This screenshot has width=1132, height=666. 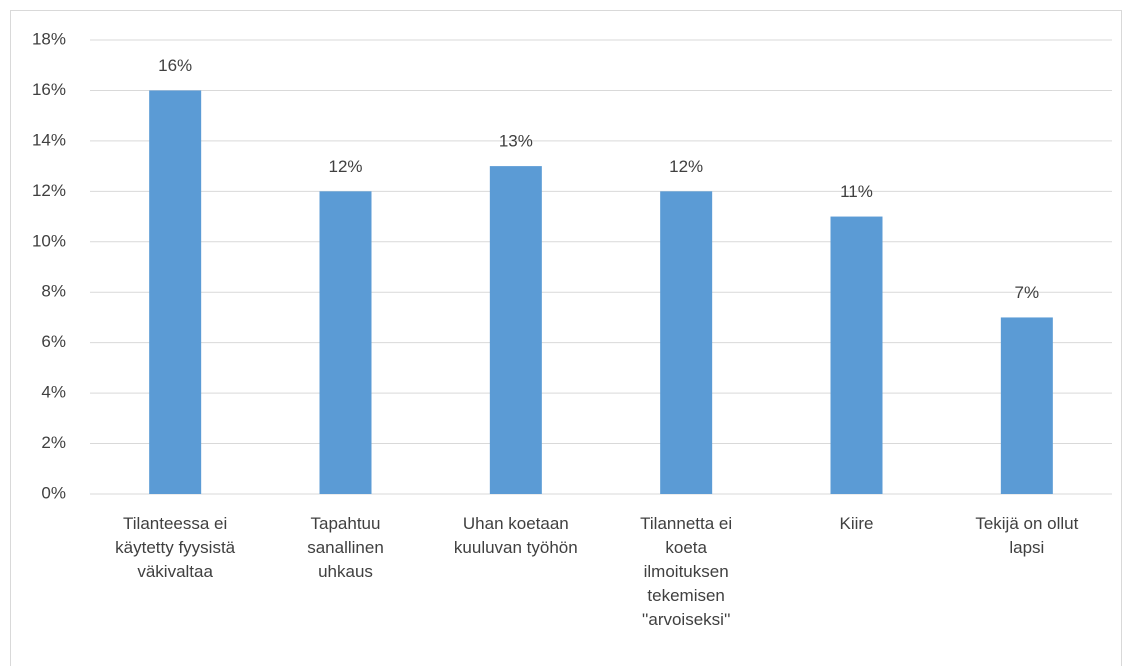 I want to click on y-tick-label: 14%, so click(x=49, y=139).